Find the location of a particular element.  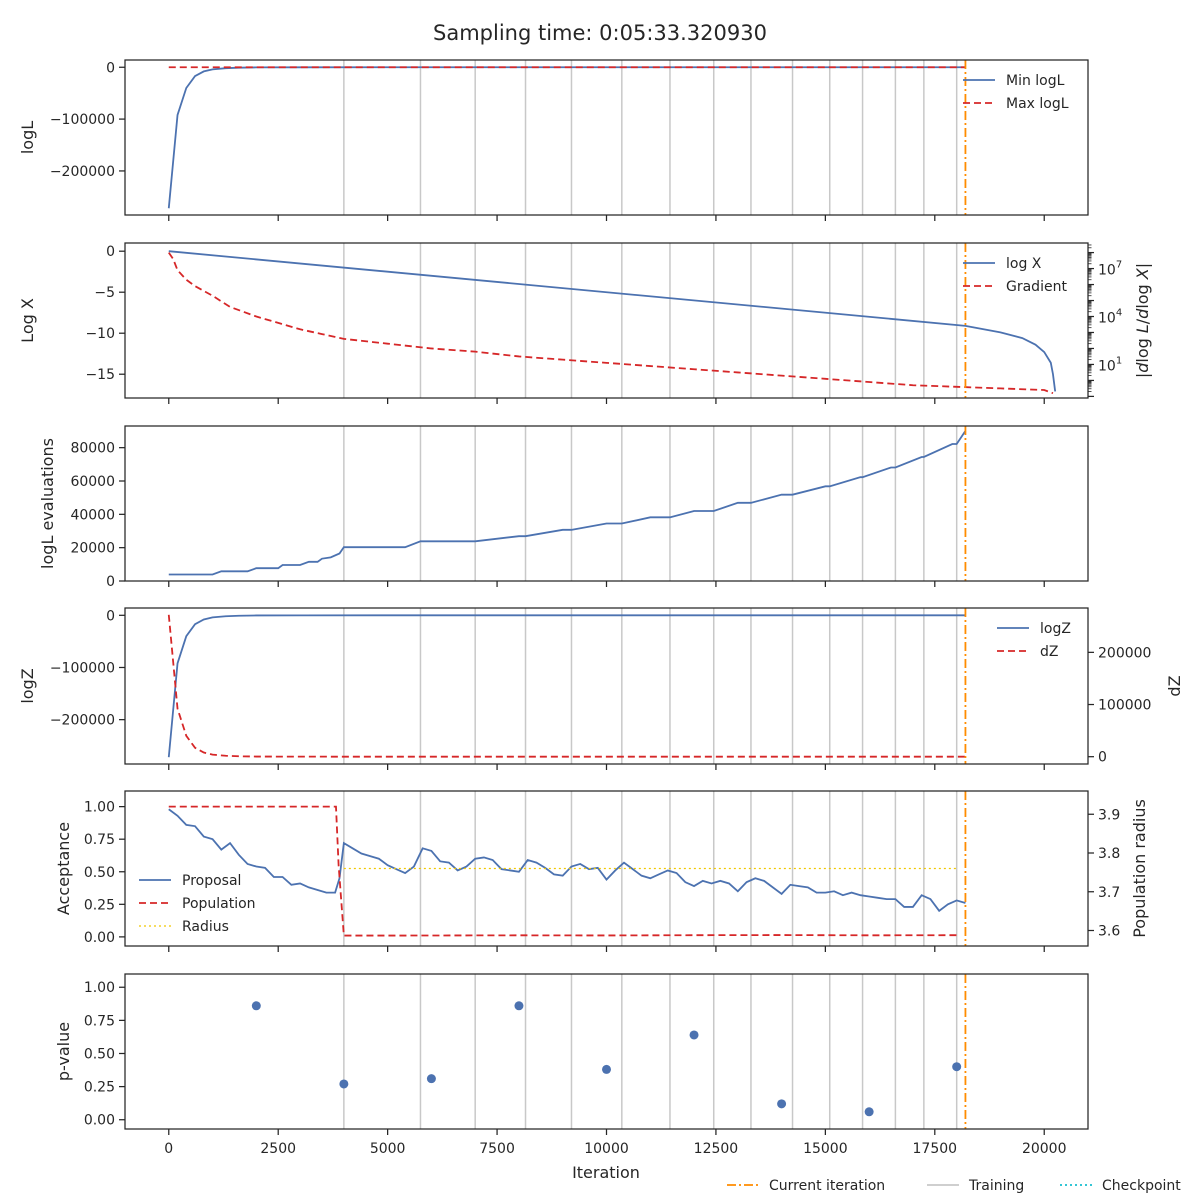

series-dz is located at coordinates (566, 686).